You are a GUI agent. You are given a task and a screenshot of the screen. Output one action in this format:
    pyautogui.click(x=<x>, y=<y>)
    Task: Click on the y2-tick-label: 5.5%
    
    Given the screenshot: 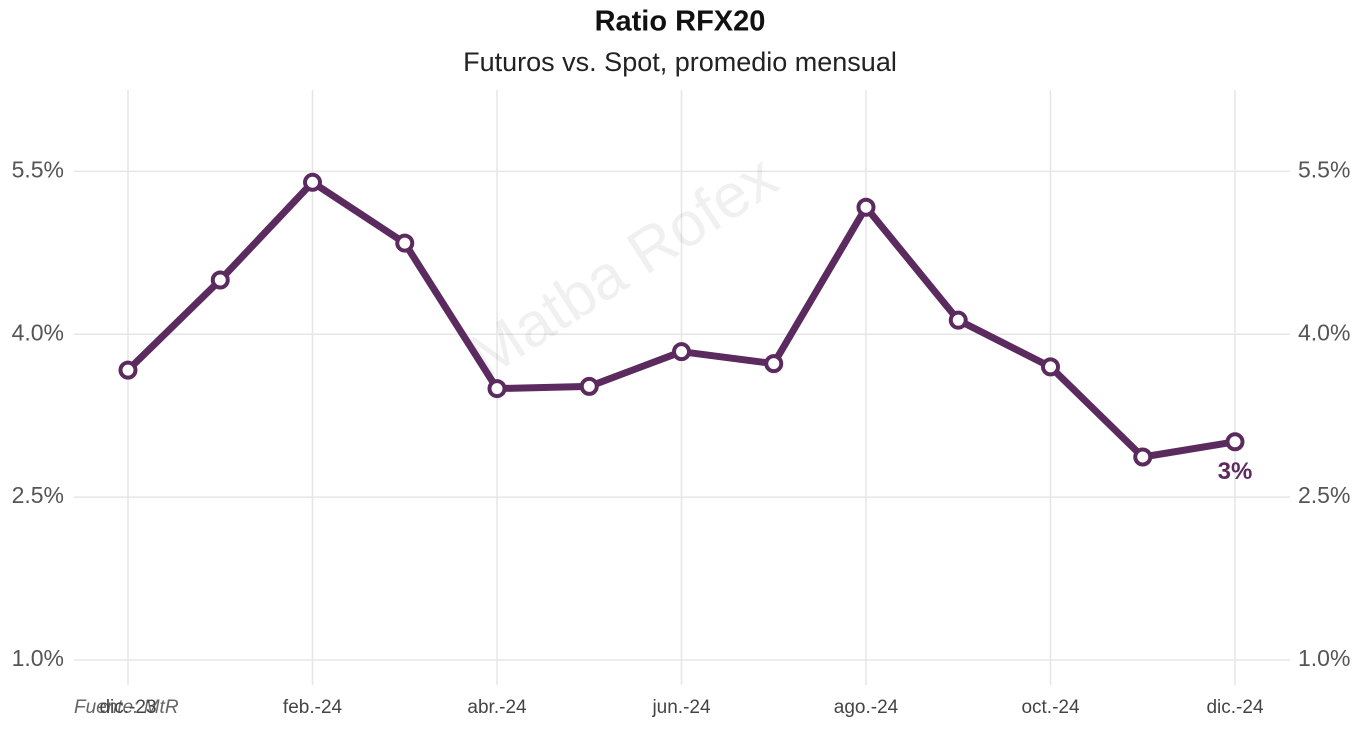 What is the action you would take?
    pyautogui.click(x=1324, y=170)
    